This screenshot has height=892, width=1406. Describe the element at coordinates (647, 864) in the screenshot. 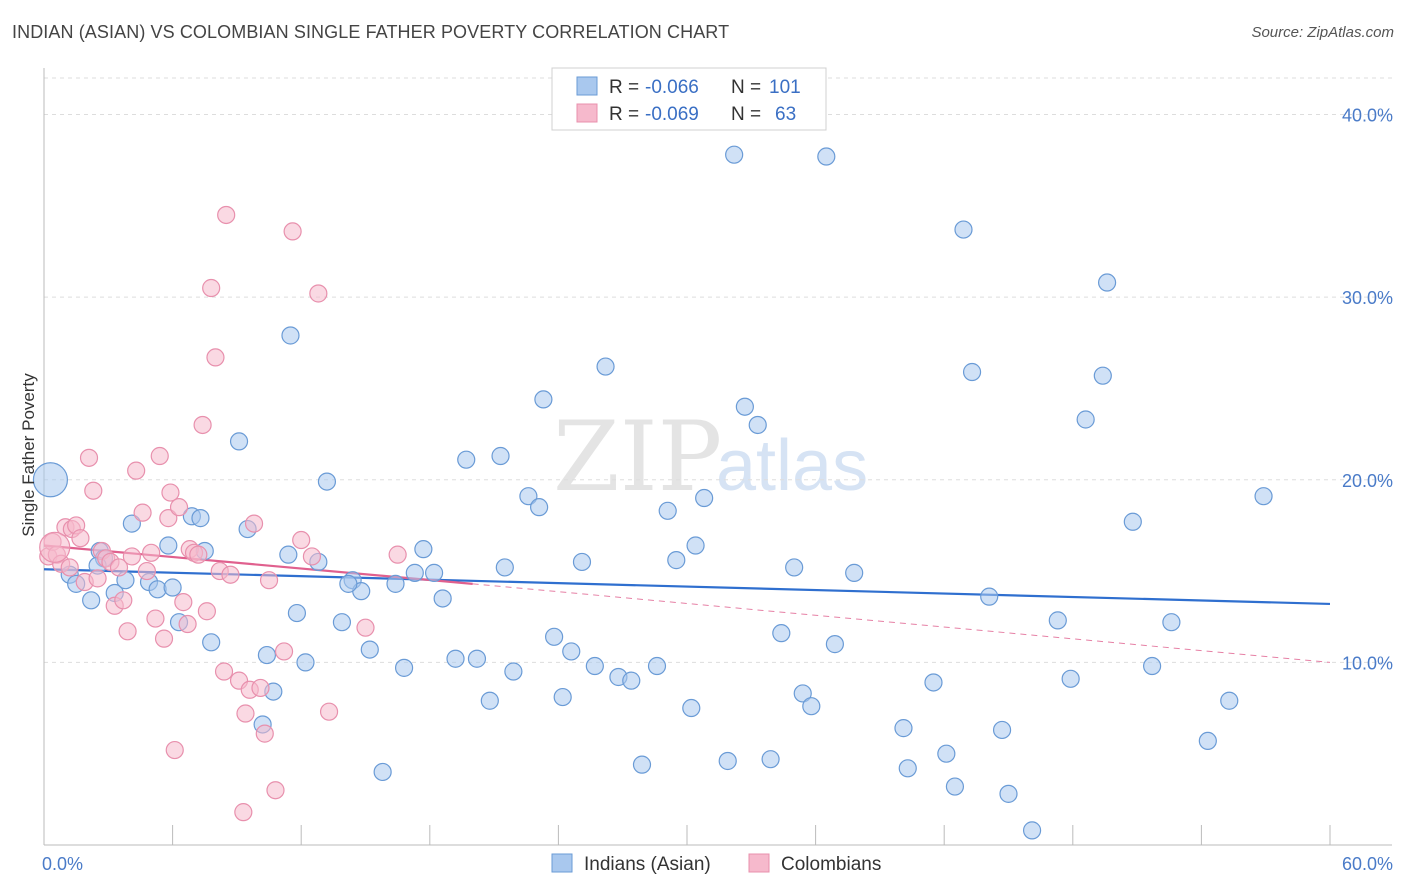

I see `legend-label-indian: Indians (Asian)` at that location.